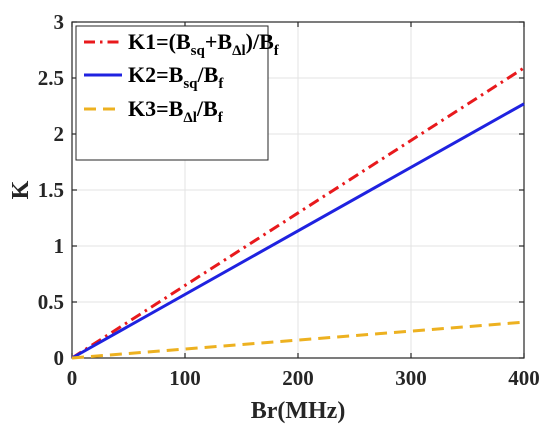 Image resolution: width=550 pixels, height=436 pixels. I want to click on y-tick-label: 1, so click(59, 246).